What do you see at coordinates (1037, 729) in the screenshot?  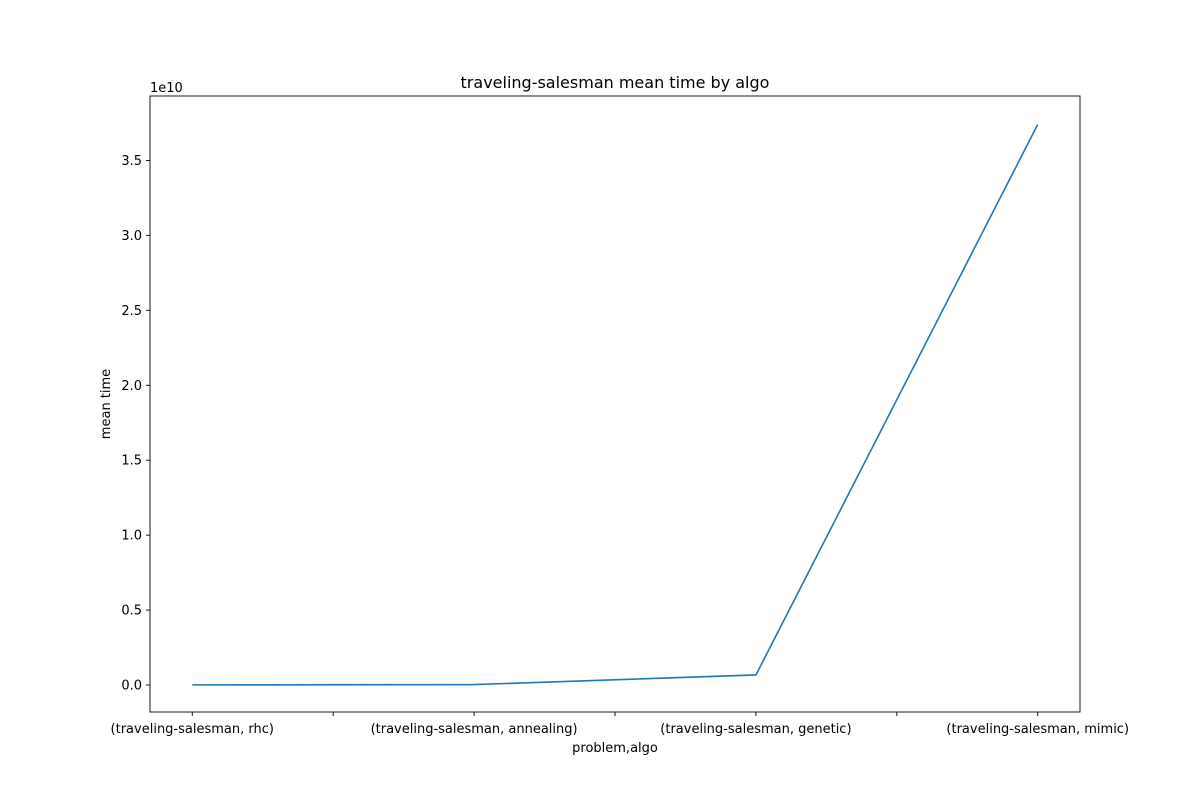 I see `x-tick-label: (traveling-salesman, mimic)` at bounding box center [1037, 729].